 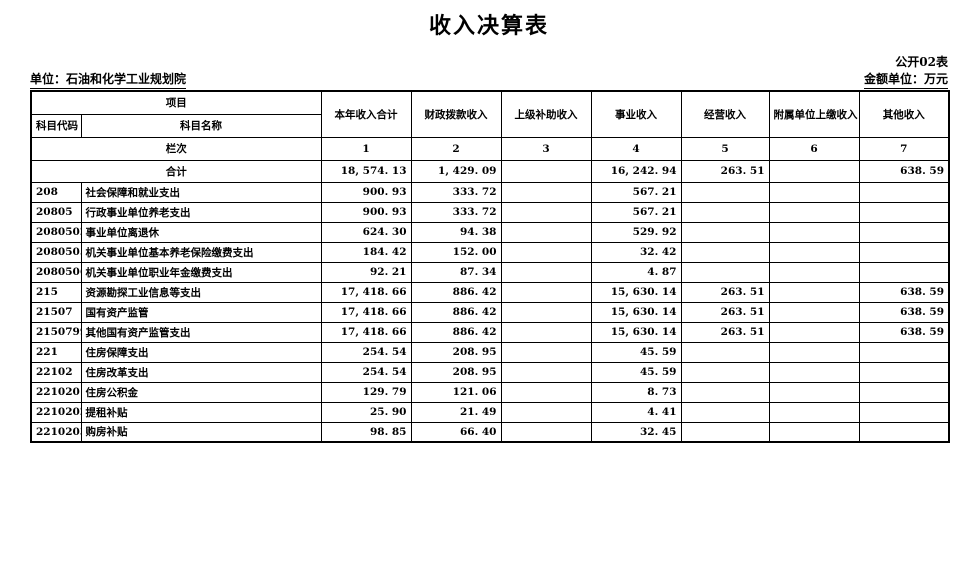 I want to click on total-value-cell, so click(x=546, y=171).